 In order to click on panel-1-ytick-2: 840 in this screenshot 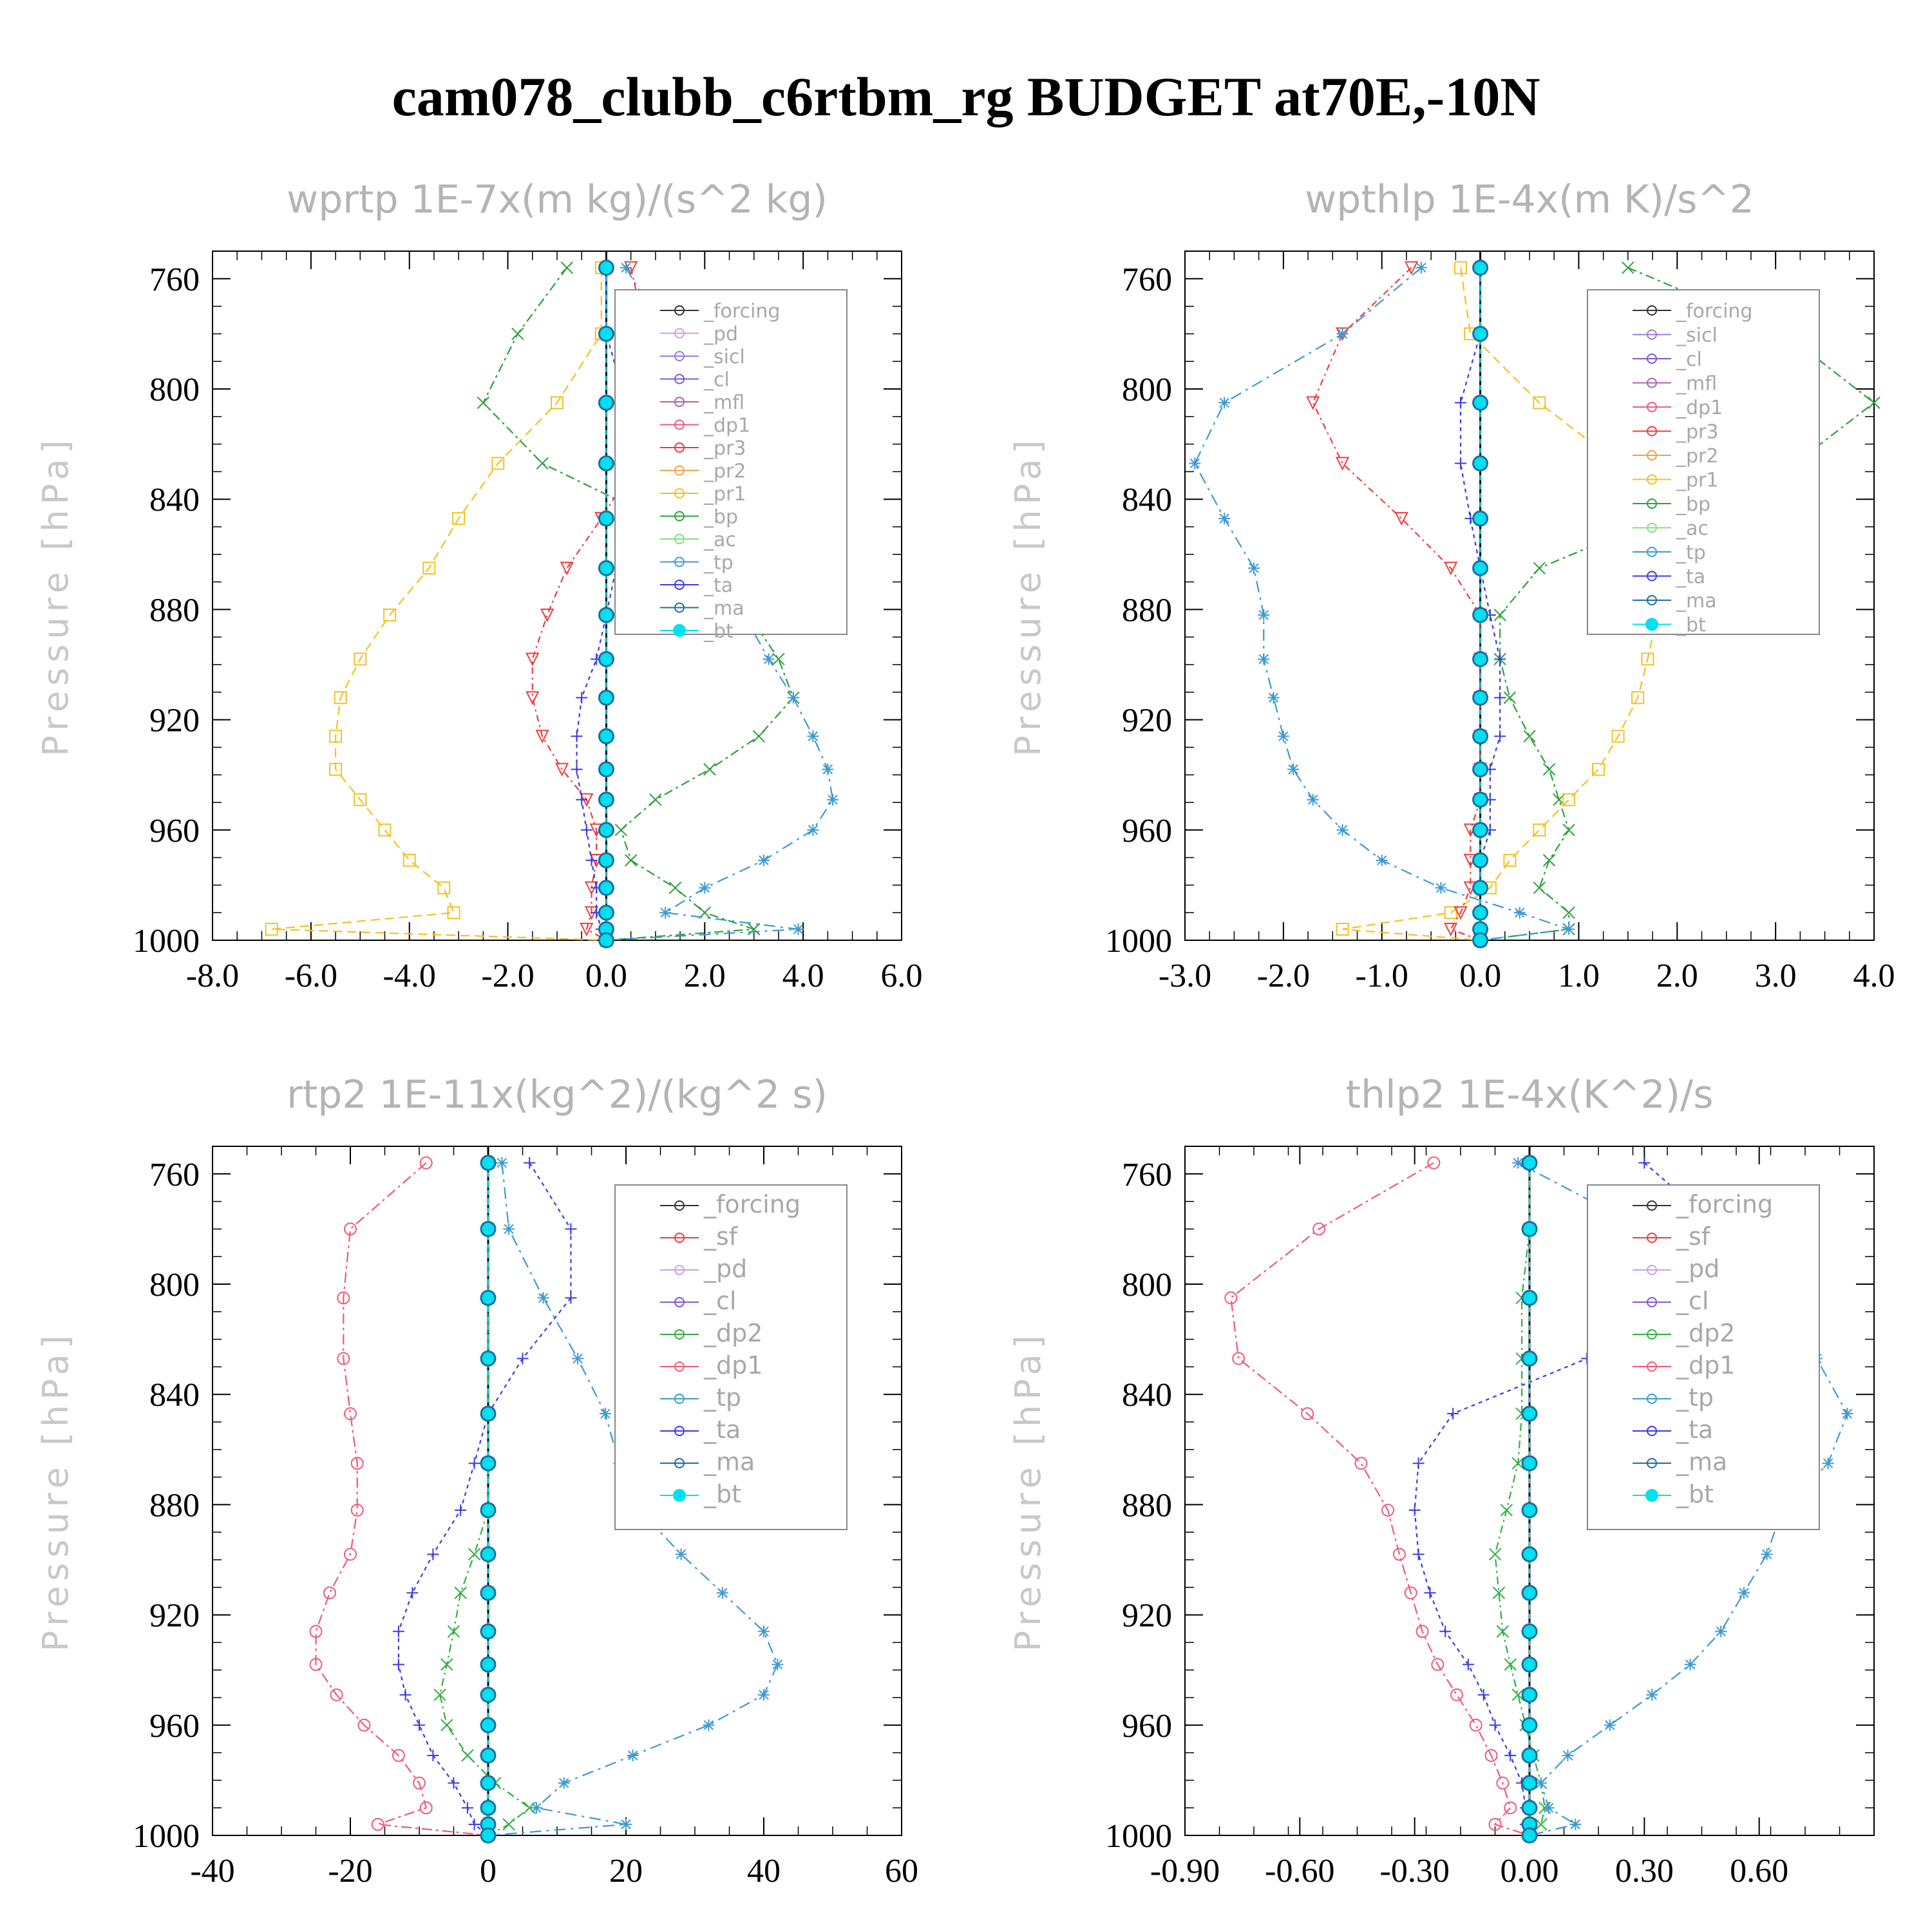, I will do `click(175, 500)`.